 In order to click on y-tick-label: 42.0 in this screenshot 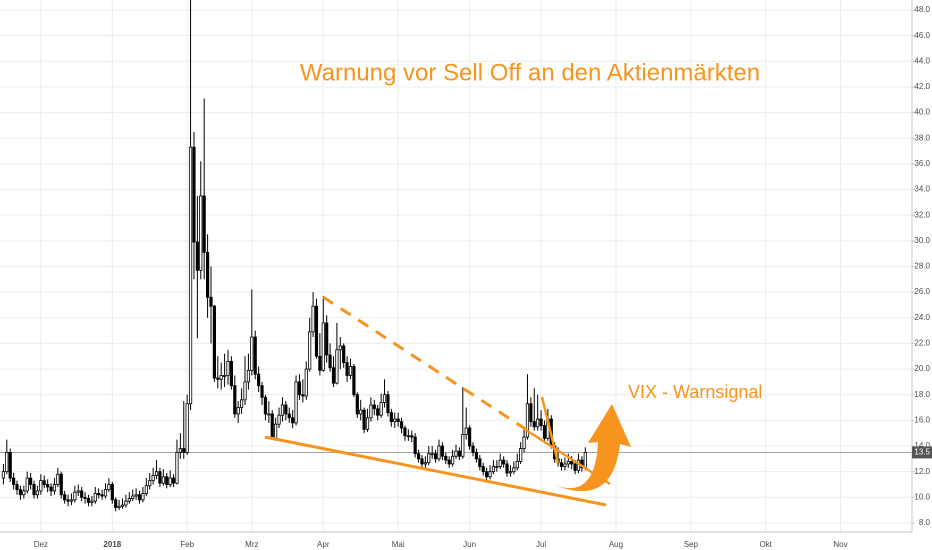, I will do `click(922, 86)`.